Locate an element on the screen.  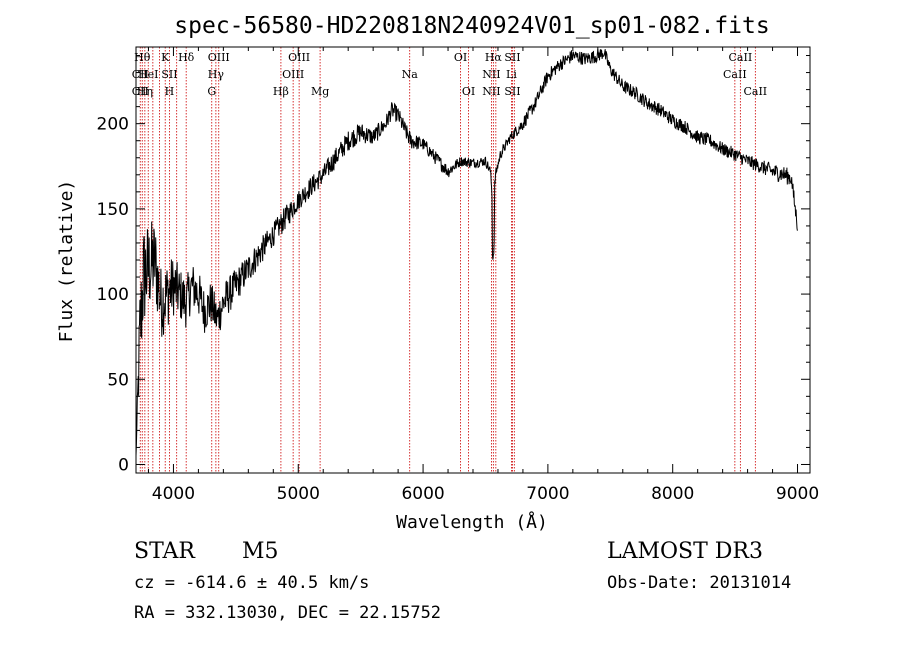
redshift-cz: cz = -614.6 ± 40.5 km/s is located at coordinates (252, 583).